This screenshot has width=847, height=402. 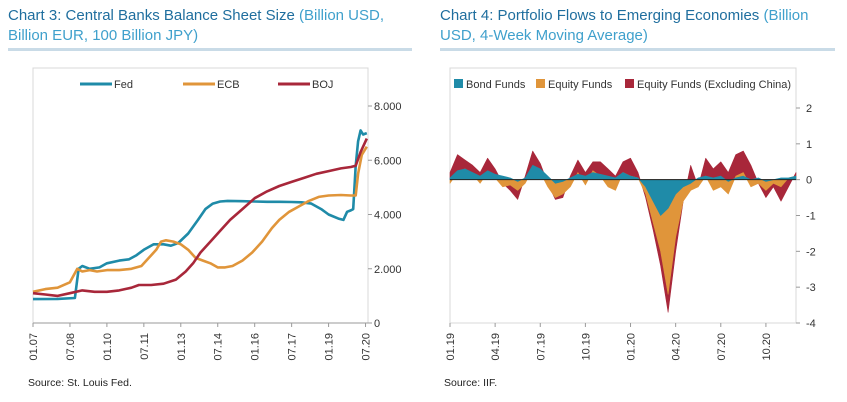 I want to click on chart-4-y-tick-label: -4, so click(x=811, y=324).